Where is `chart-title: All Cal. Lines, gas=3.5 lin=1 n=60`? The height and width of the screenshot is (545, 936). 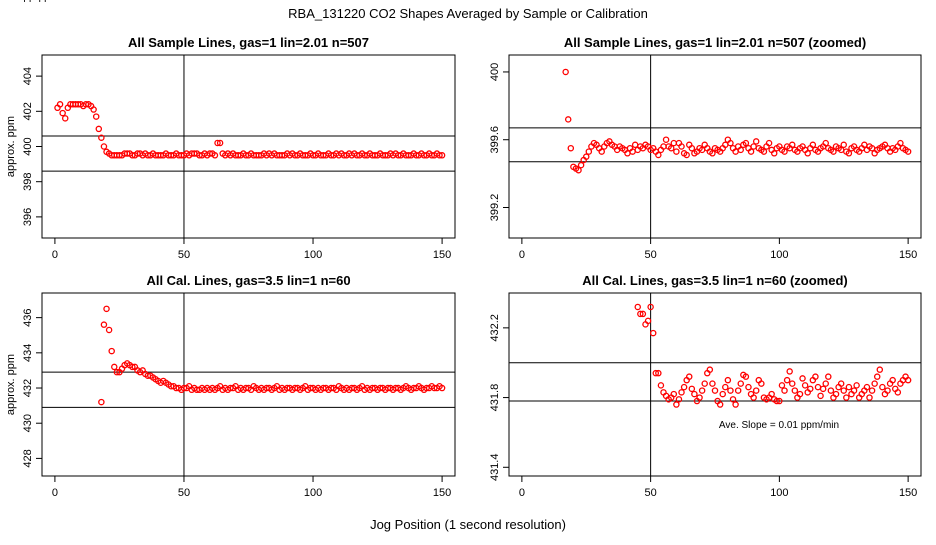
chart-title: All Cal. Lines, gas=3.5 lin=1 n=60 is located at coordinates (248, 280).